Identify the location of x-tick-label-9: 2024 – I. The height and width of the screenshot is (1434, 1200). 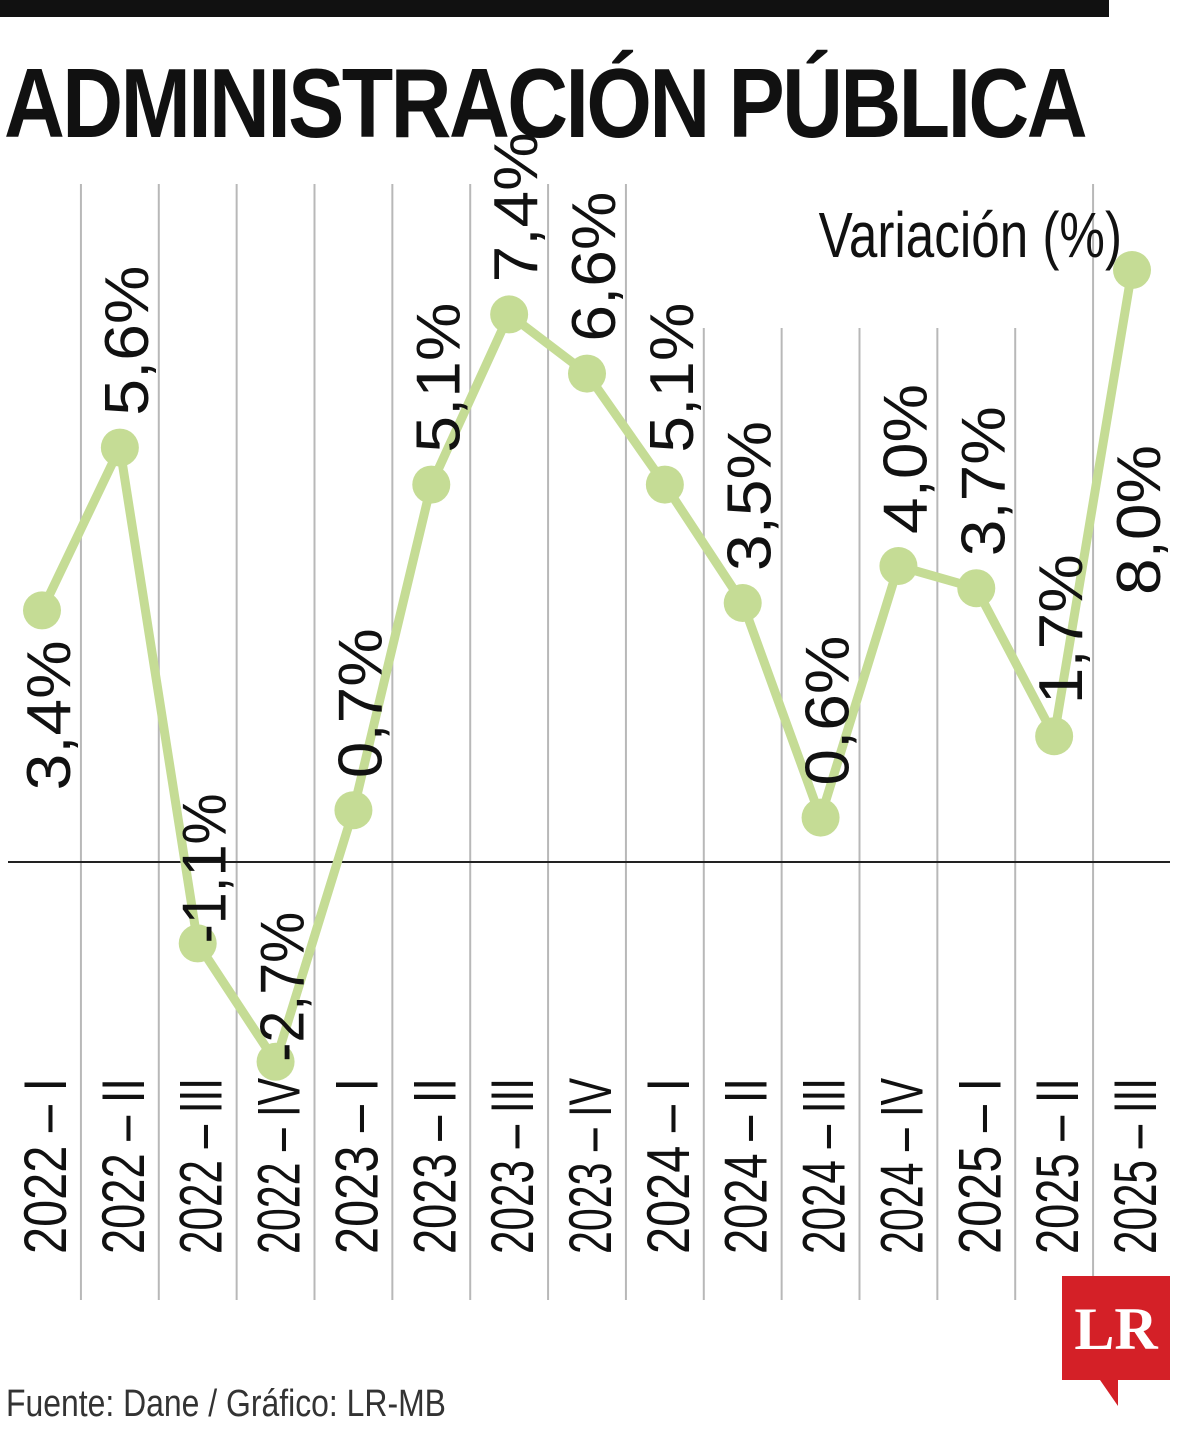
(668, 1166).